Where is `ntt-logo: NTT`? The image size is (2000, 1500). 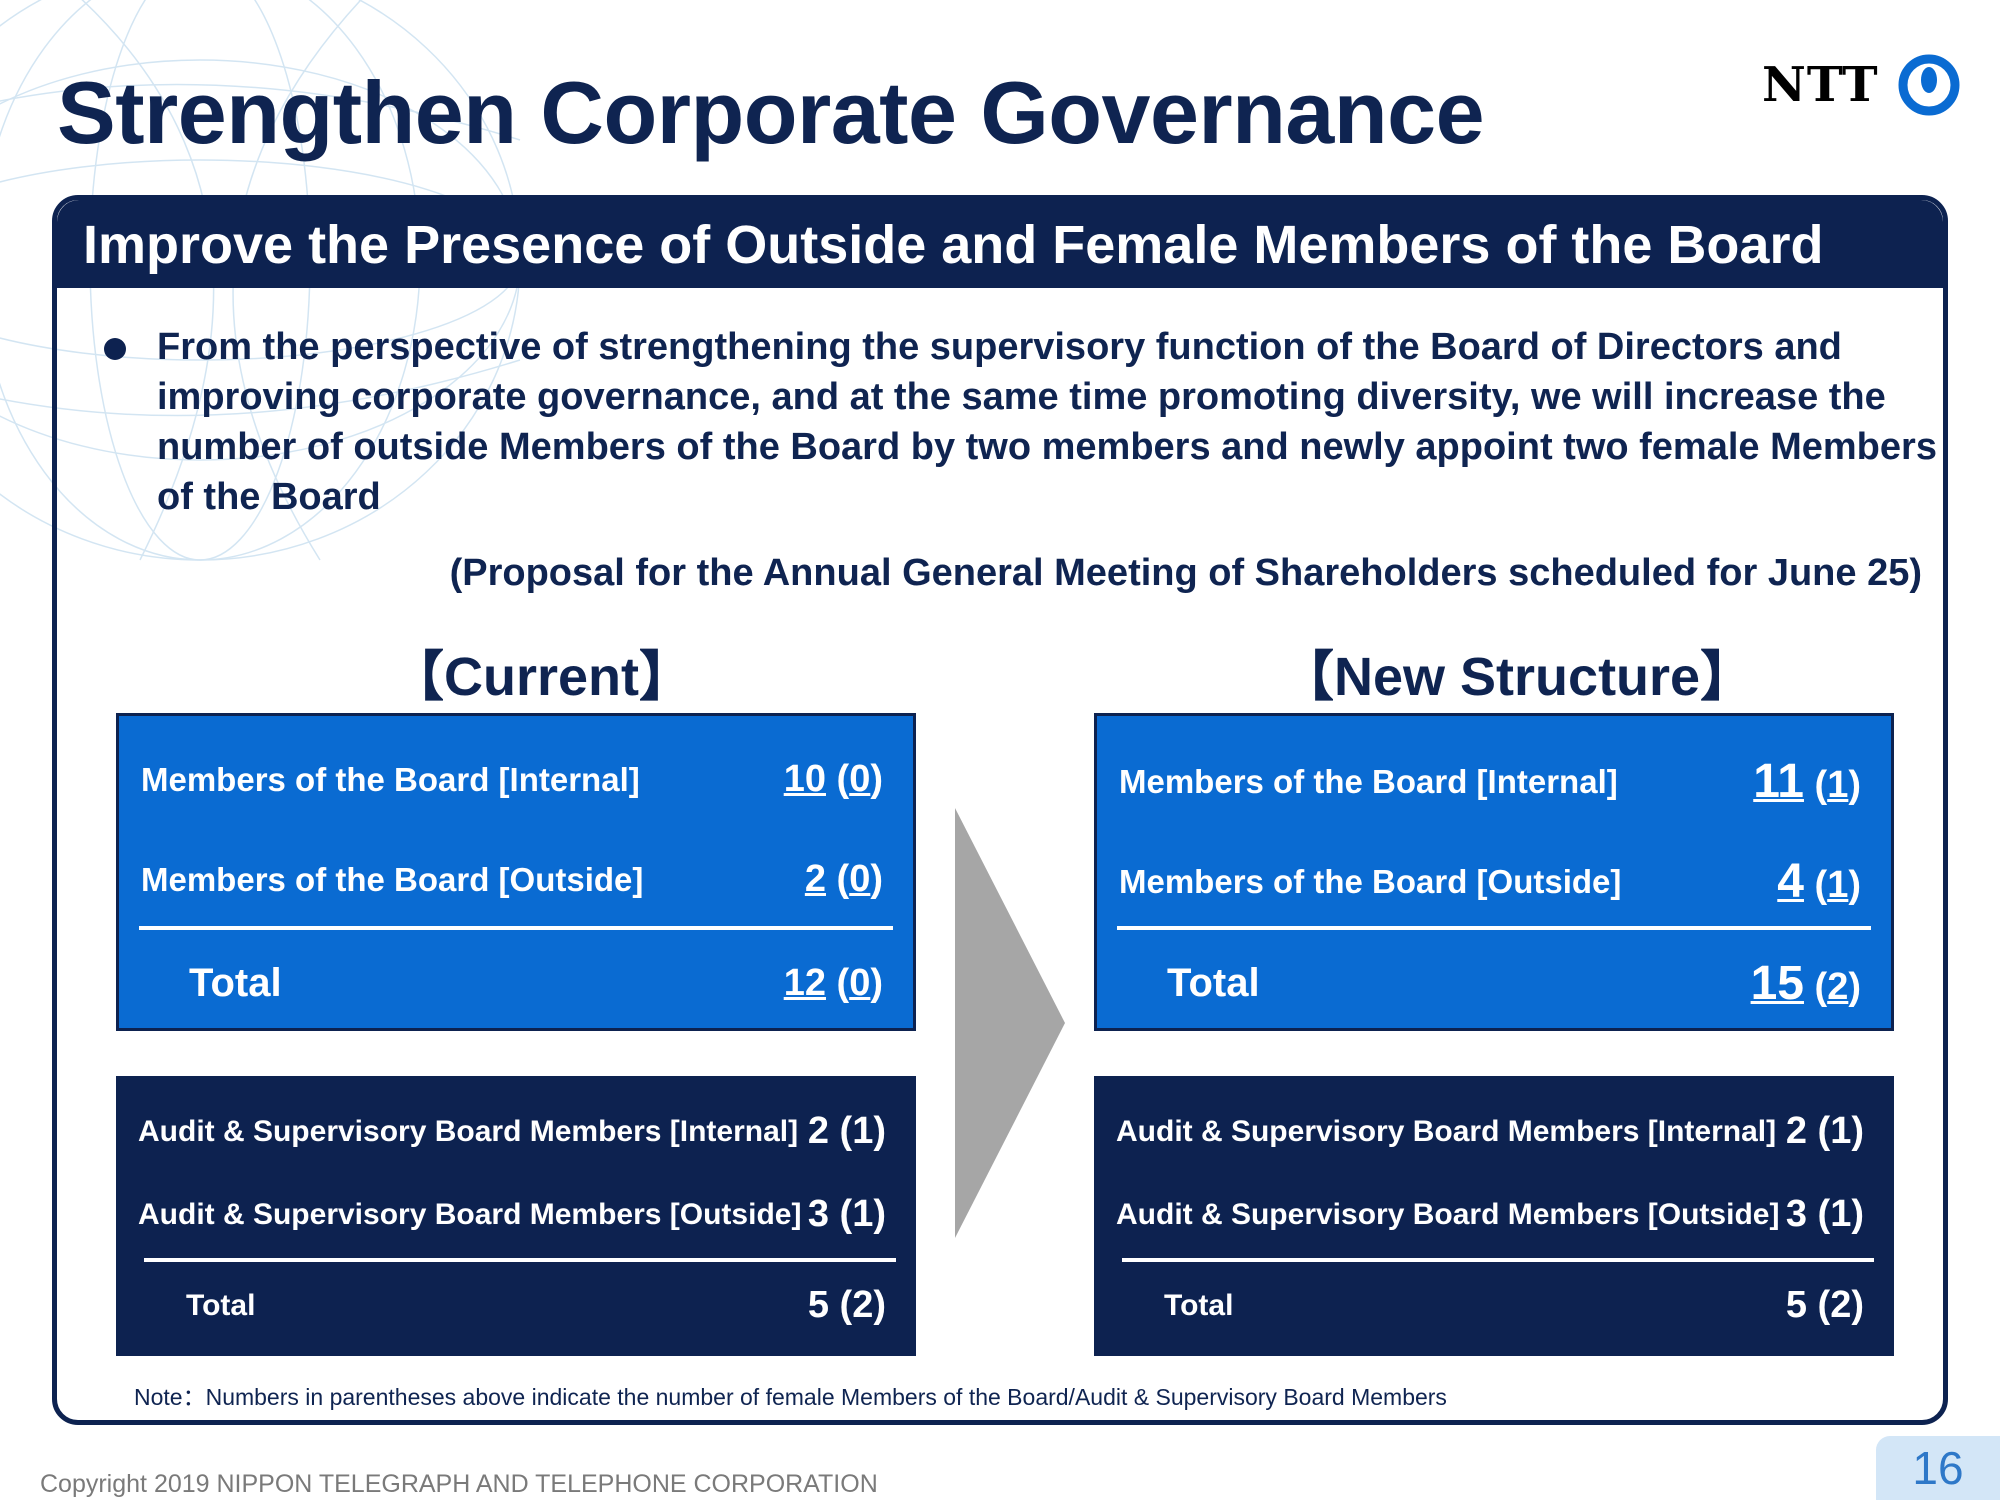 ntt-logo: NTT is located at coordinates (1861, 85).